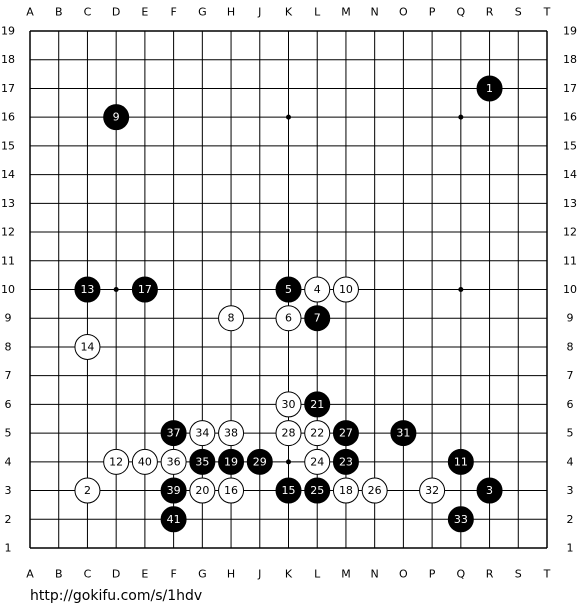 Image resolution: width=580 pixels, height=614 pixels. What do you see at coordinates (547, 12) in the screenshot?
I see `column-label: T` at bounding box center [547, 12].